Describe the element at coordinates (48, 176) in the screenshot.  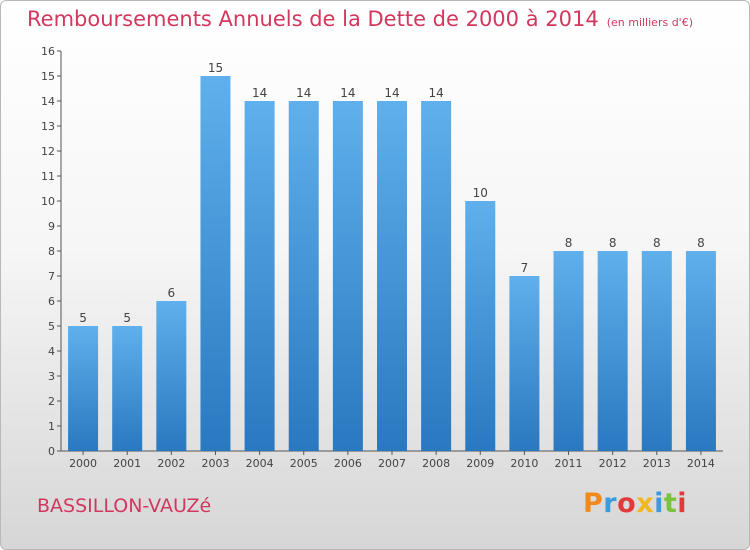
I see `y-tick-label: 11` at that location.